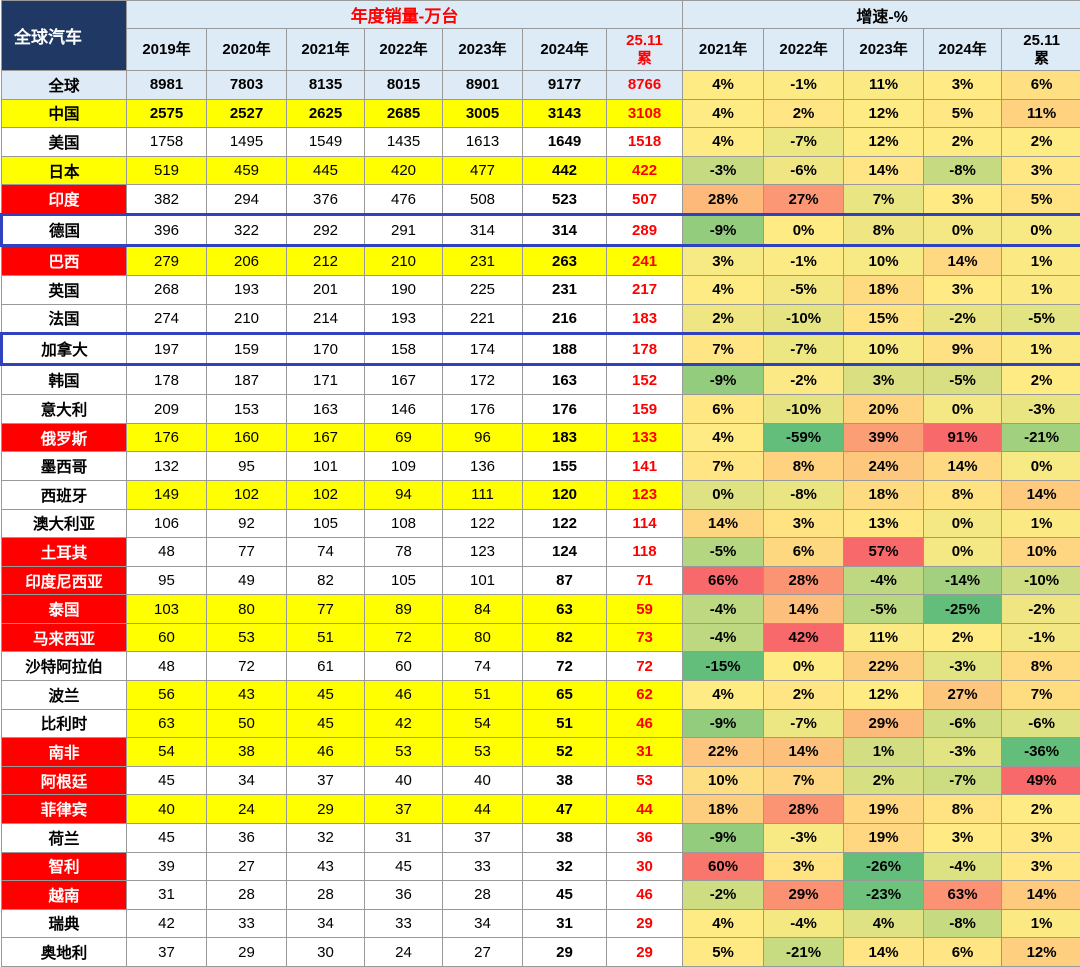  What do you see at coordinates (963, 349) in the screenshot?
I see `growth-cell: 9%` at bounding box center [963, 349].